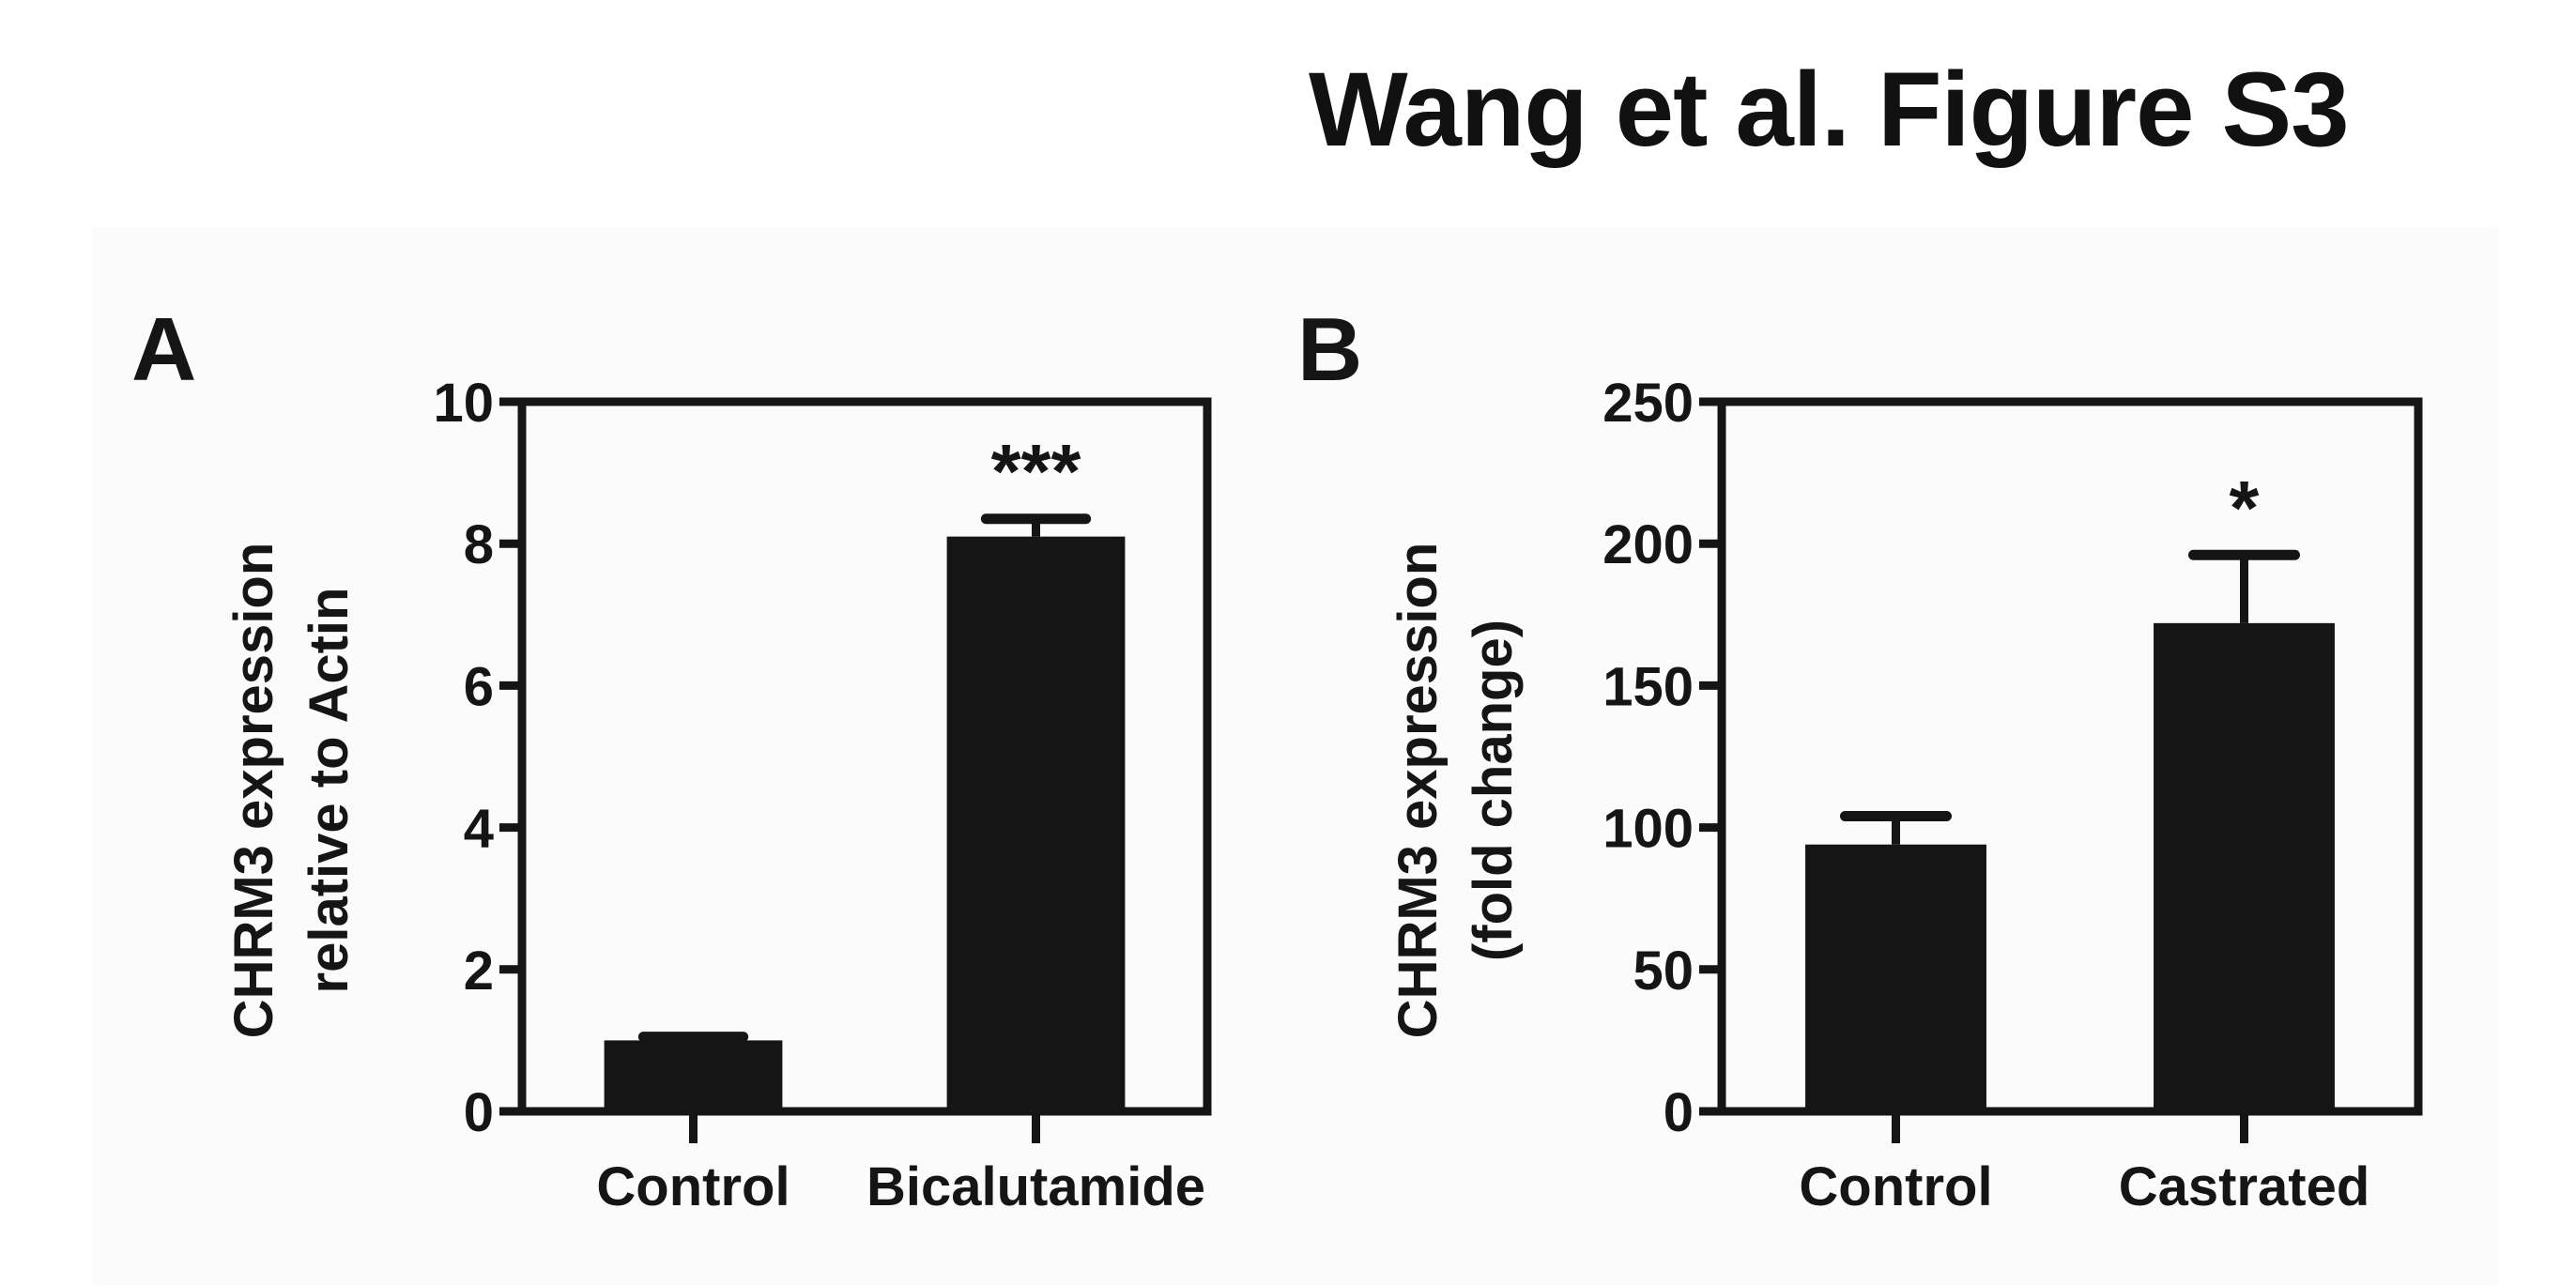  What do you see at coordinates (479, 972) in the screenshot?
I see `y-tick-label: 2` at bounding box center [479, 972].